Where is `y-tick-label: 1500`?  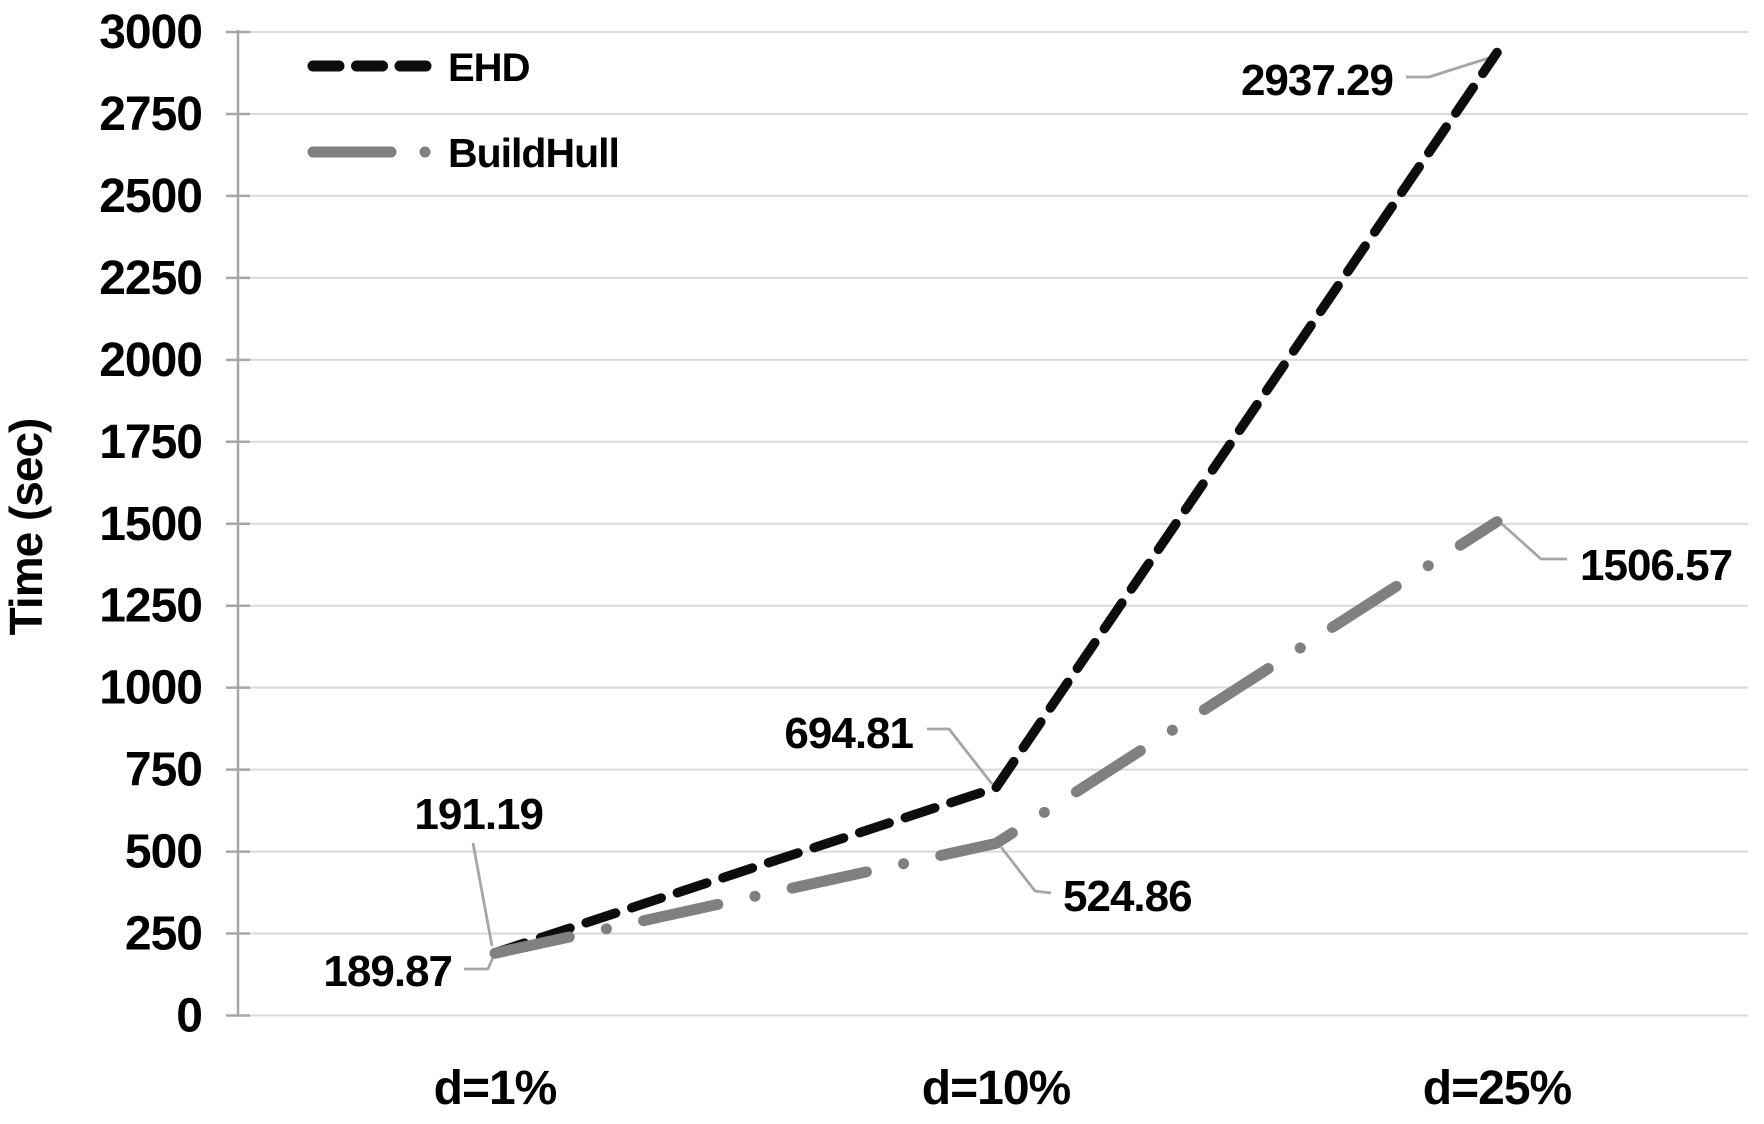 y-tick-label: 1500 is located at coordinates (150, 524).